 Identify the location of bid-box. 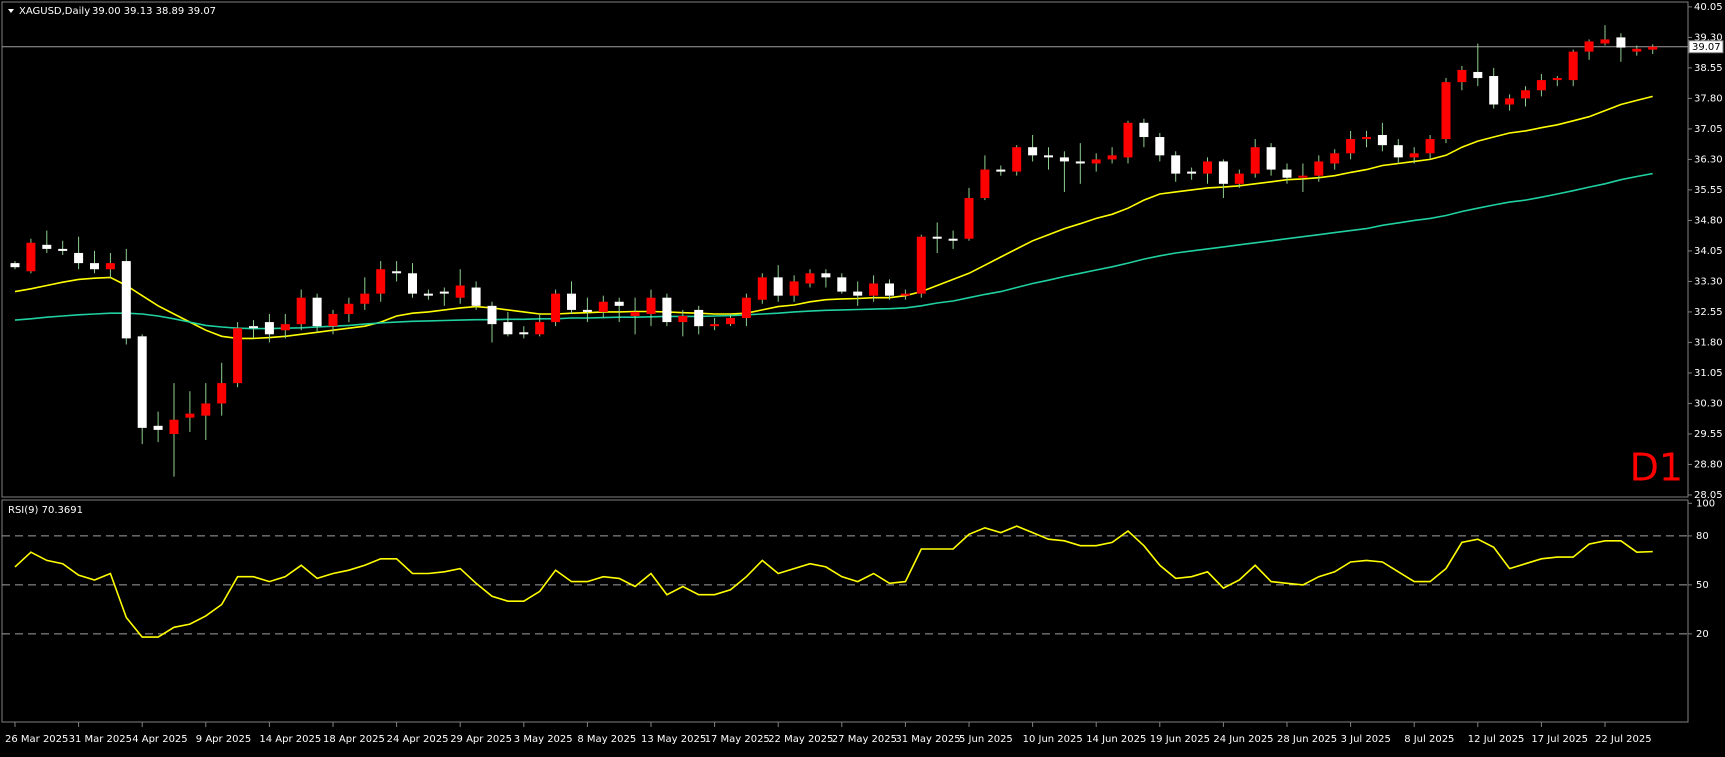
(1706, 47).